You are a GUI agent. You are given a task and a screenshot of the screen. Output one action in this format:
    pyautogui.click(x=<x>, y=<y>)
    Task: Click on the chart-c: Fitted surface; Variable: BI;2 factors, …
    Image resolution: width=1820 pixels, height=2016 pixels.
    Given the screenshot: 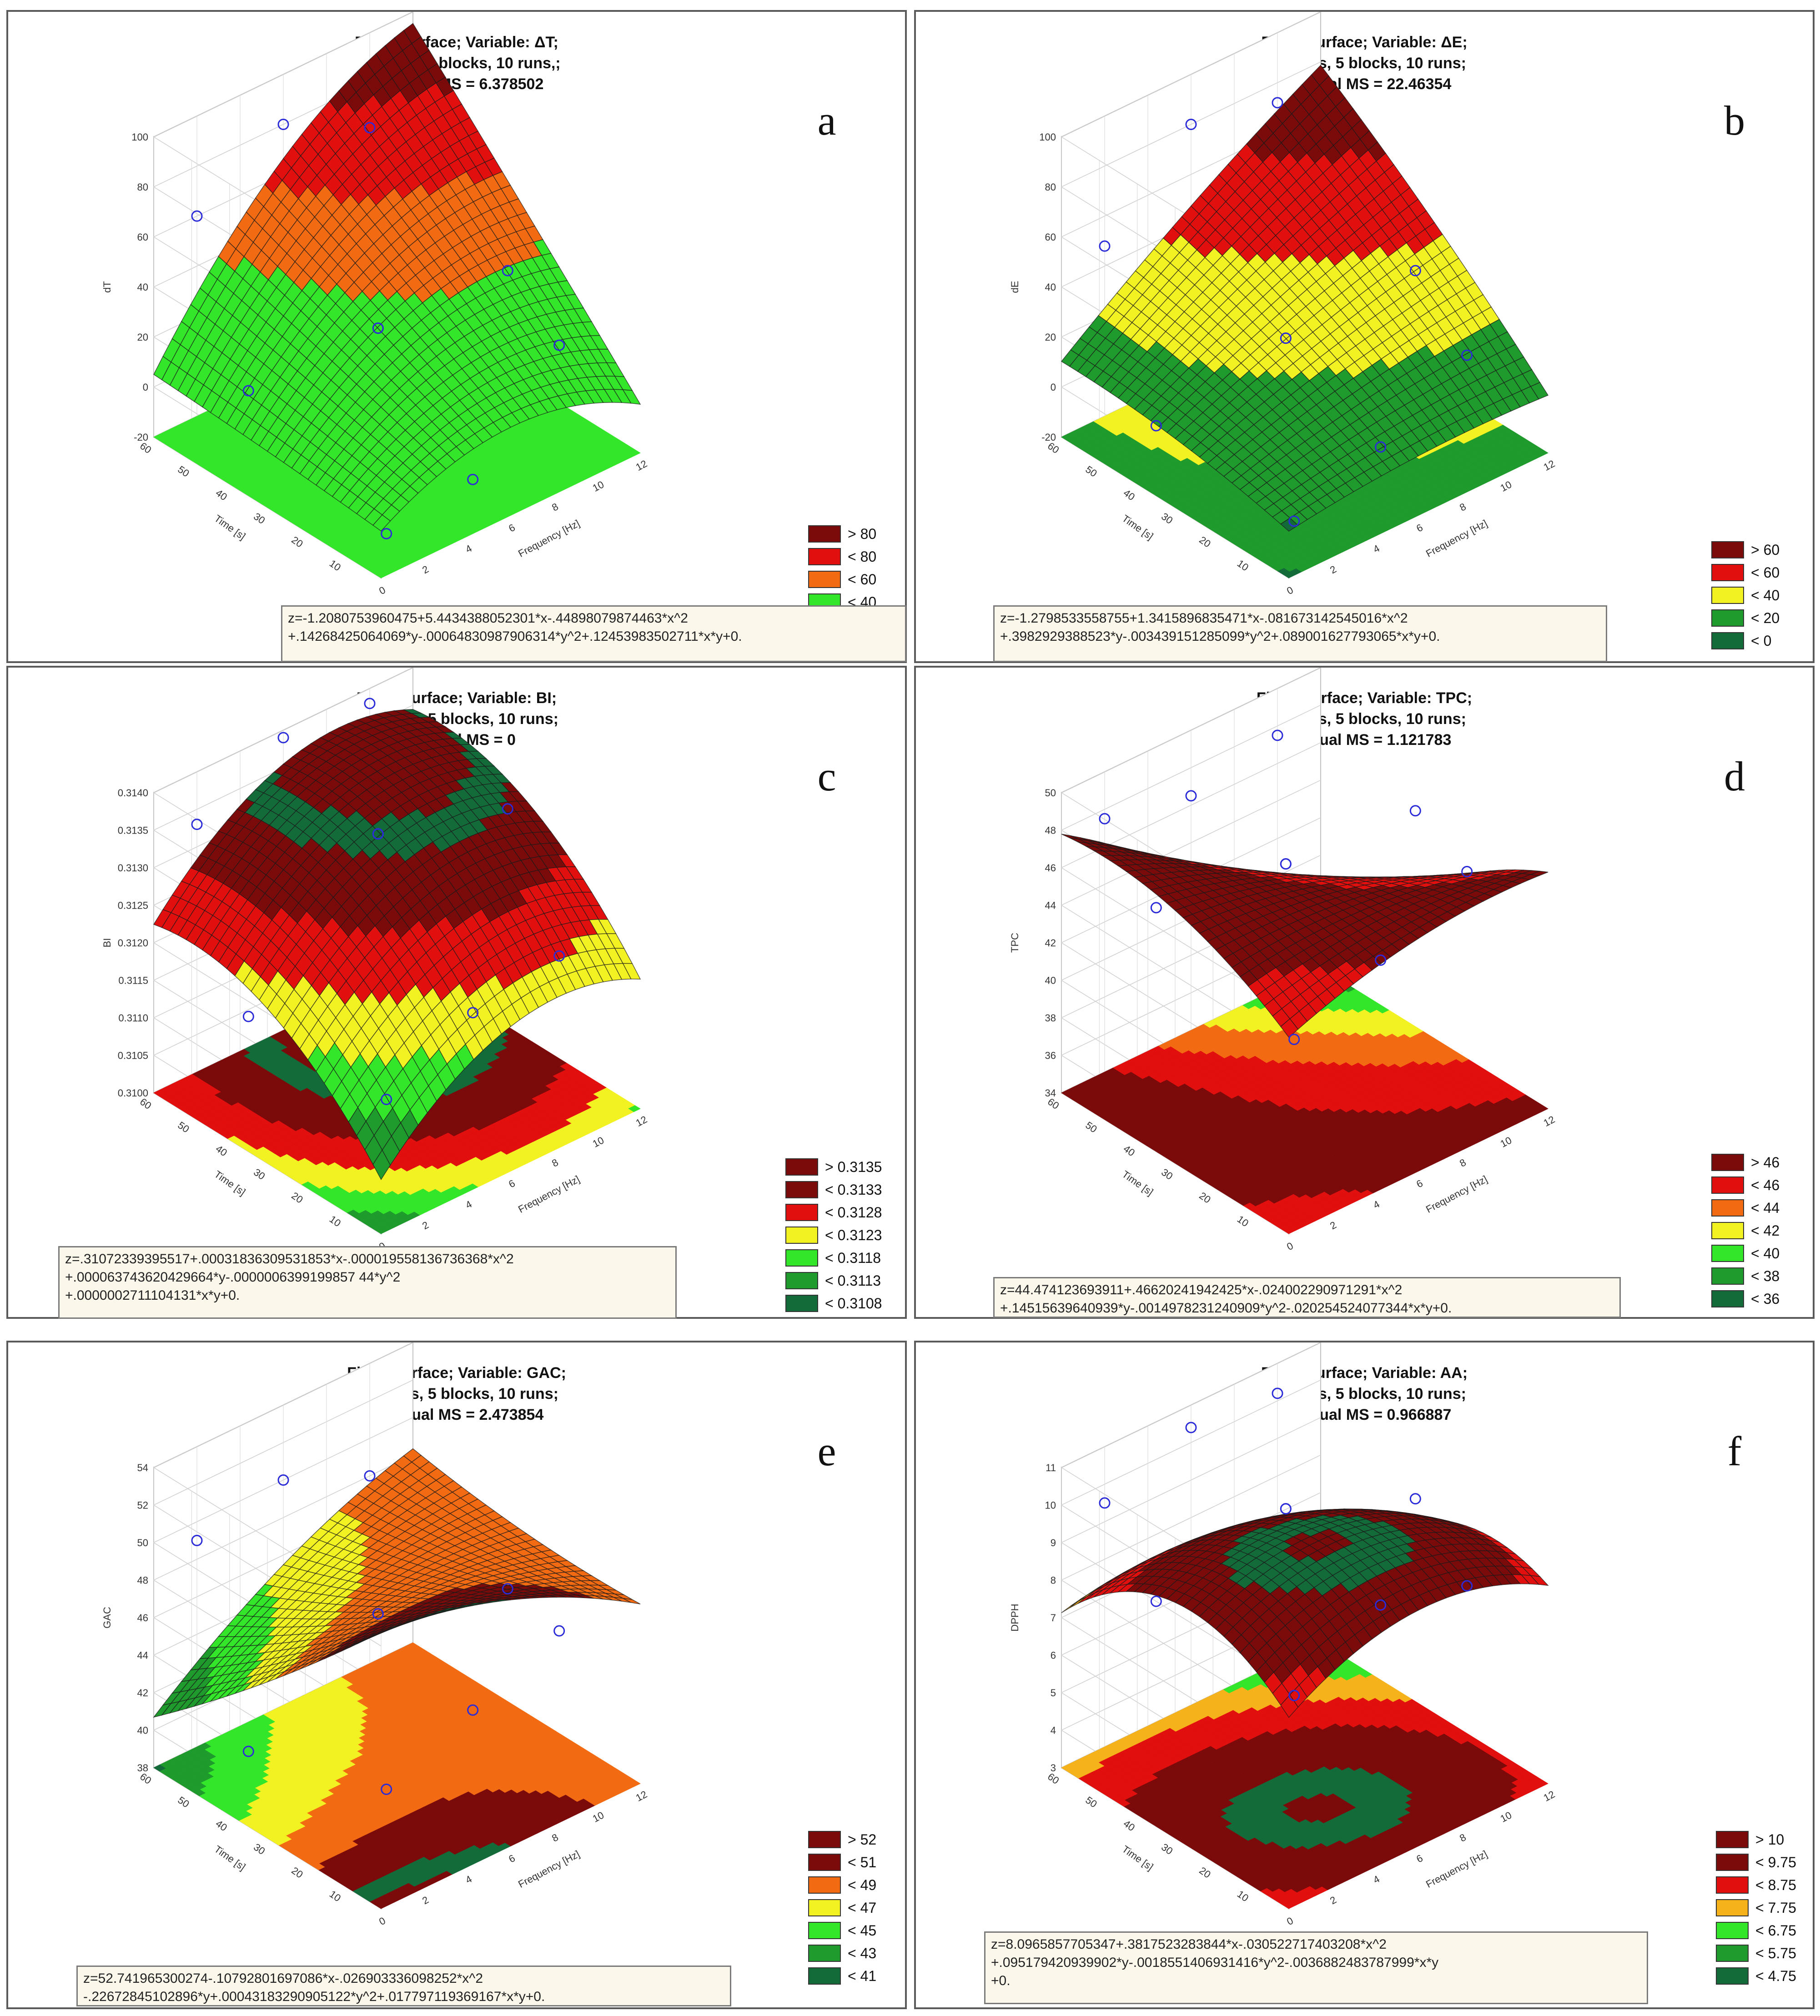 What is the action you would take?
    pyautogui.click(x=492, y=990)
    